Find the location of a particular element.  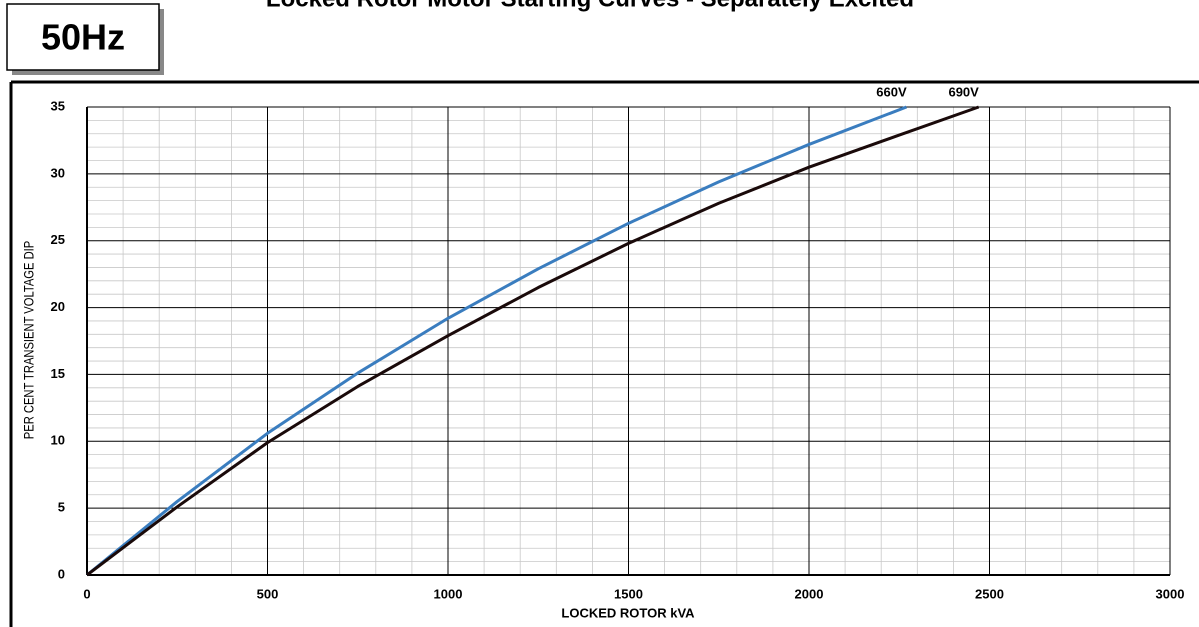

y-tick-label: 30 is located at coordinates (58, 172).